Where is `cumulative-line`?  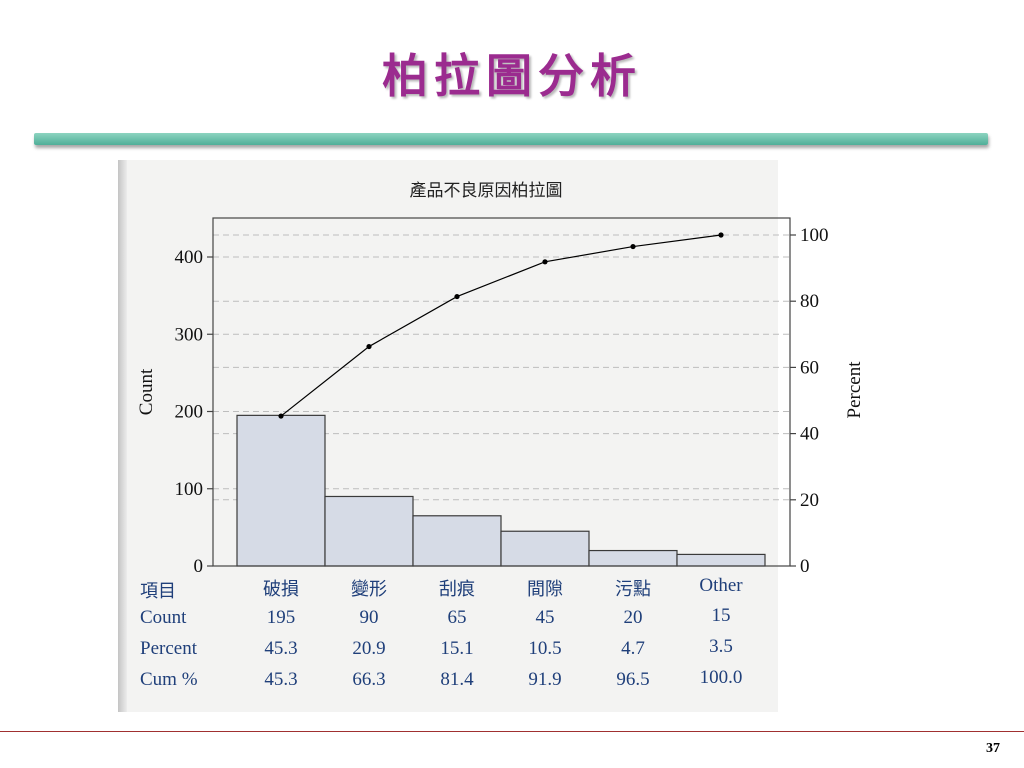
cumulative-line is located at coordinates (501, 325).